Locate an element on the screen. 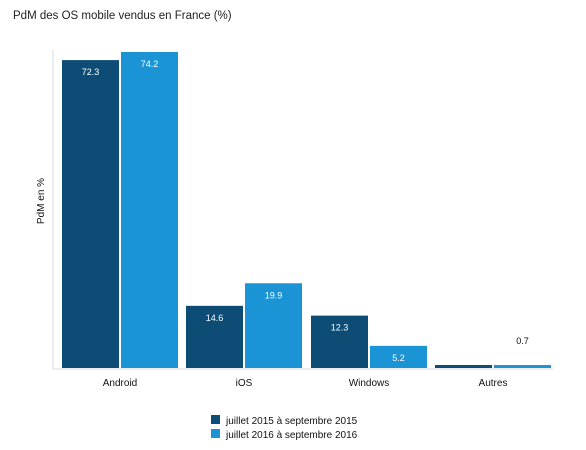  legend-label-2016: juillet 2016 à septembre 2016 is located at coordinates (291, 435).